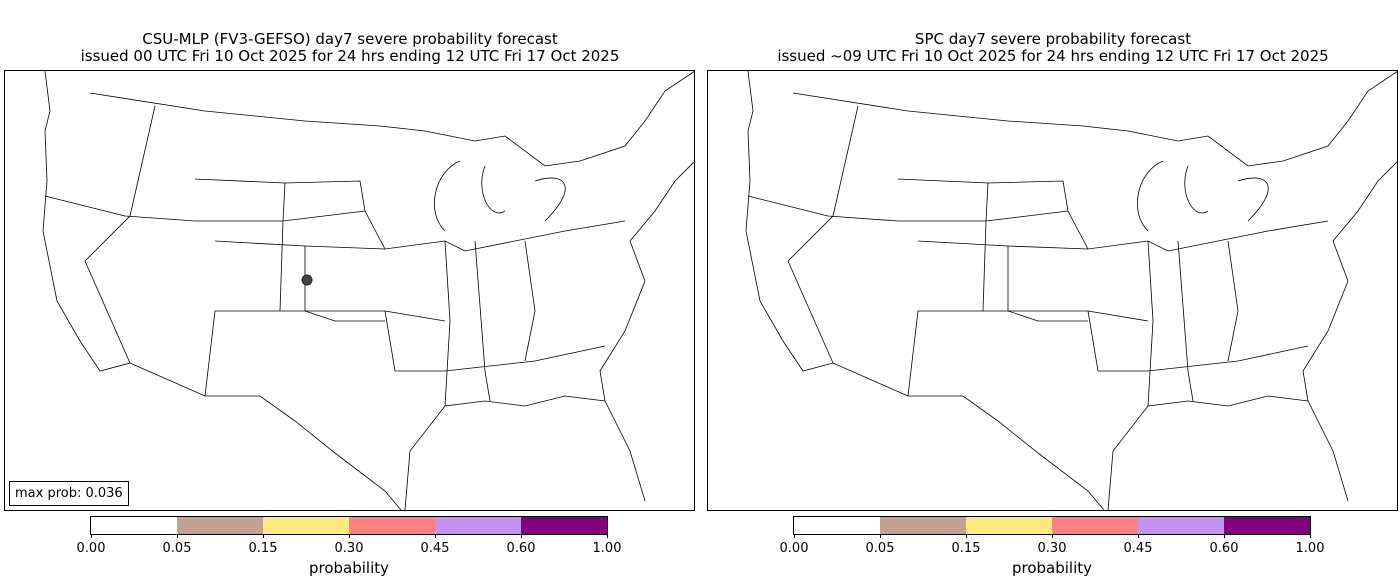 The image size is (1400, 580). What do you see at coordinates (1053, 39) in the screenshot?
I see `right-title-line1: SPC day7 severe probability forecast` at bounding box center [1053, 39].